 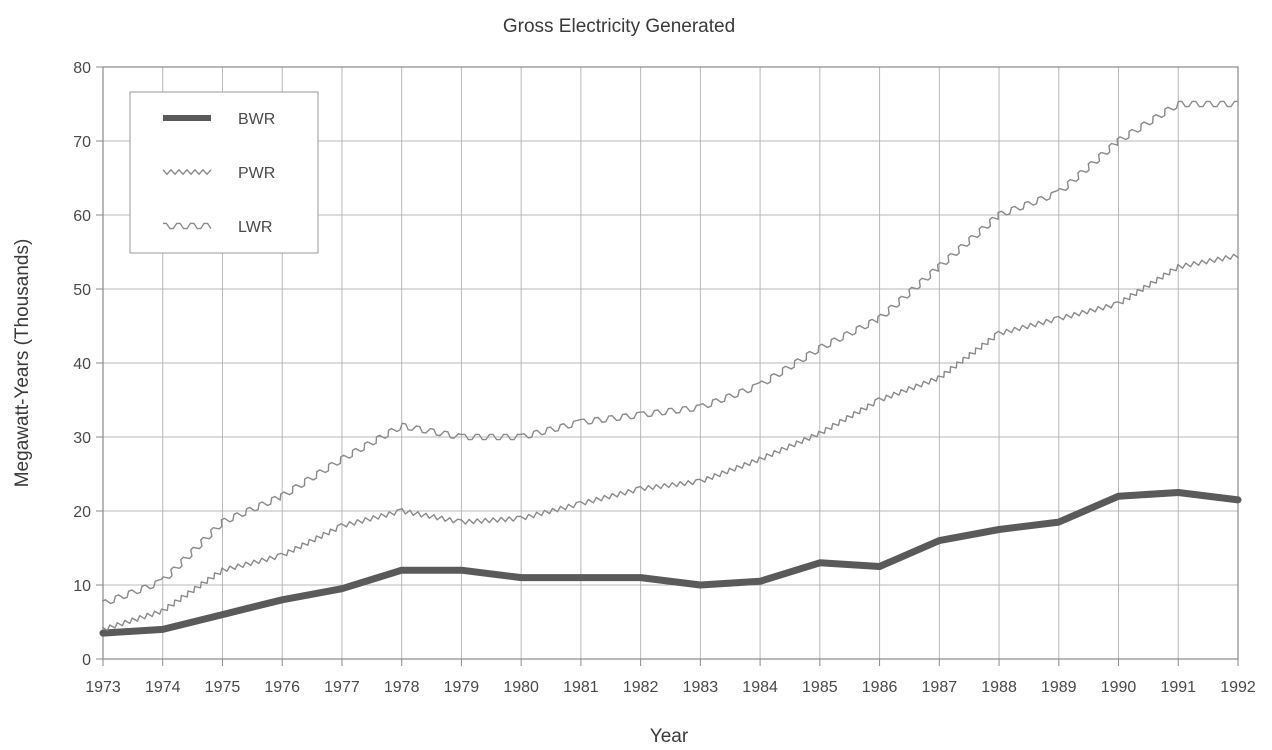 What do you see at coordinates (619, 26) in the screenshot?
I see `chart-title: Gross Electricity Generated` at bounding box center [619, 26].